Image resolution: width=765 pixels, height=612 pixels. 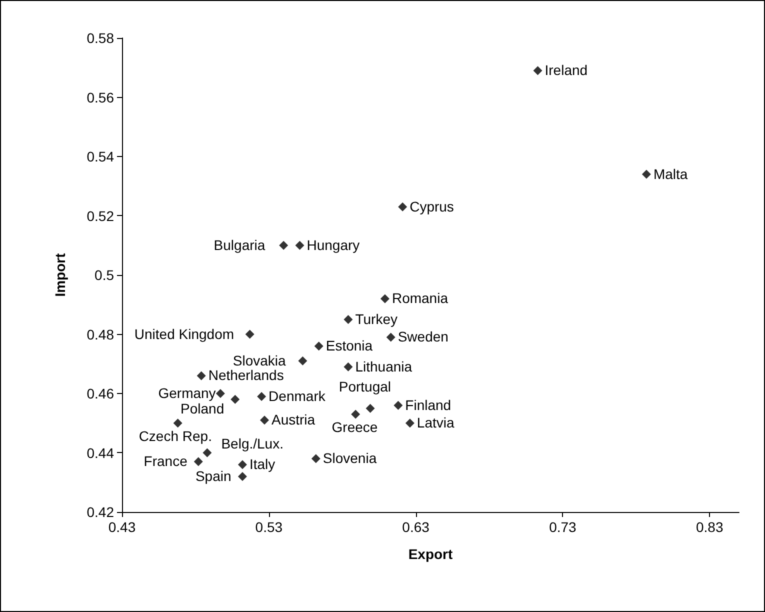 I want to click on annotation: Malta, so click(x=670, y=174).